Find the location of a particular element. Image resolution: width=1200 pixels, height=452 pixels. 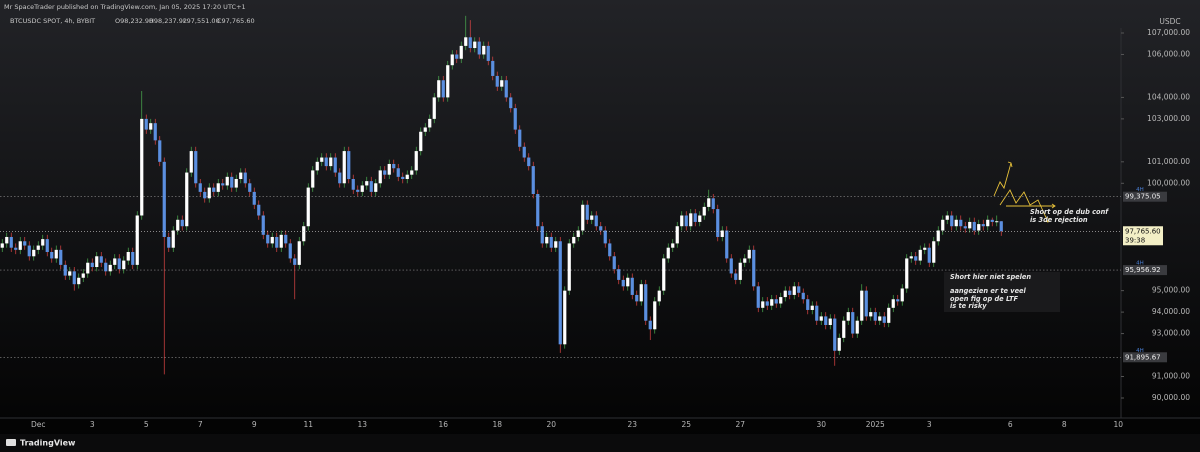

annotation: is te risky is located at coordinates (968, 306).